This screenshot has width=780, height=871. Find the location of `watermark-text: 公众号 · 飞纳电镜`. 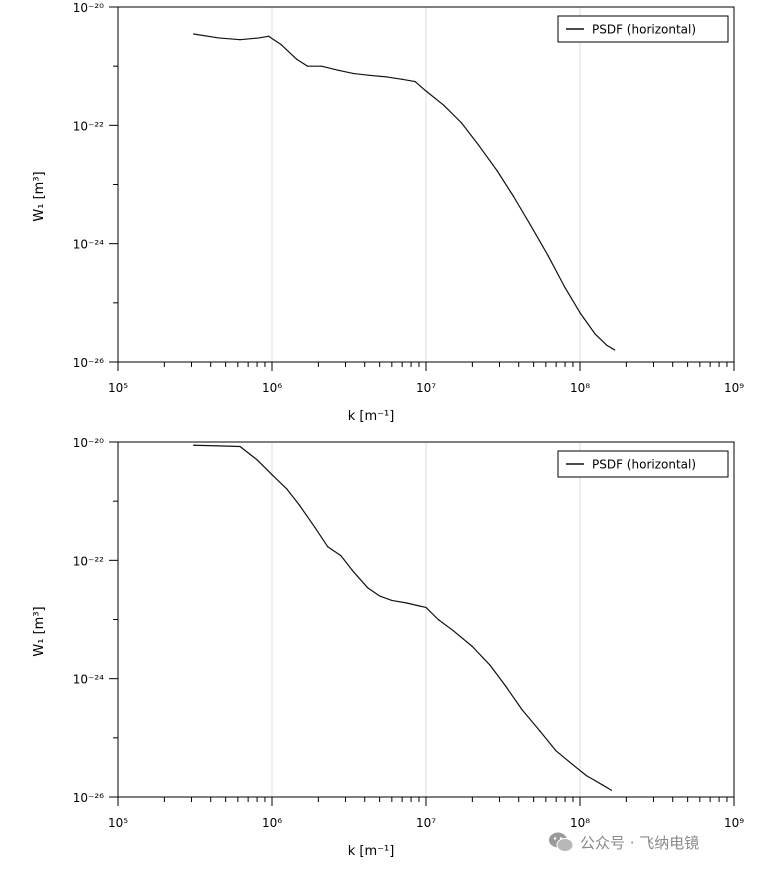

watermark-text: 公众号 · 飞纳电镜 is located at coordinates (640, 842).